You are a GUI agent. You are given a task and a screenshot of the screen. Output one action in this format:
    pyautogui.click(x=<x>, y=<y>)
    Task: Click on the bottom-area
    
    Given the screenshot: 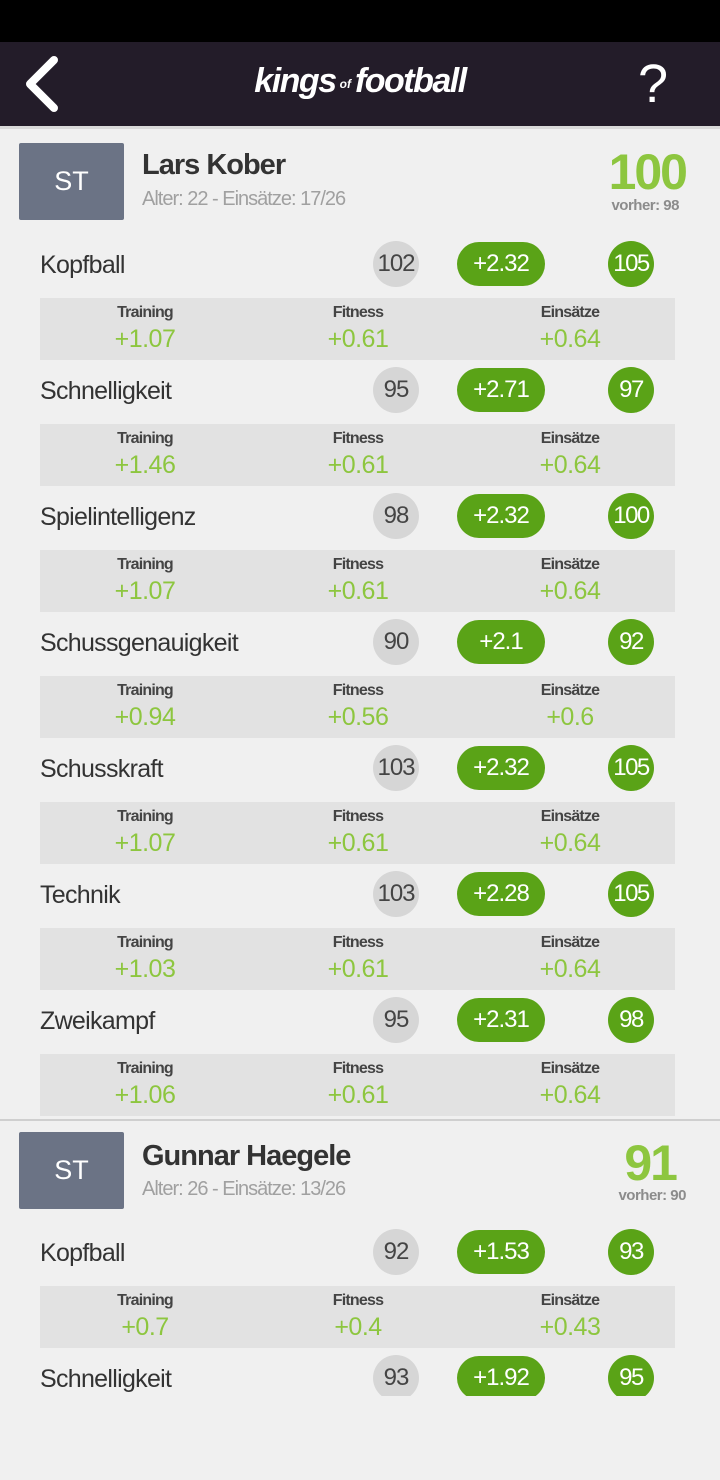 What is the action you would take?
    pyautogui.click(x=360, y=1438)
    